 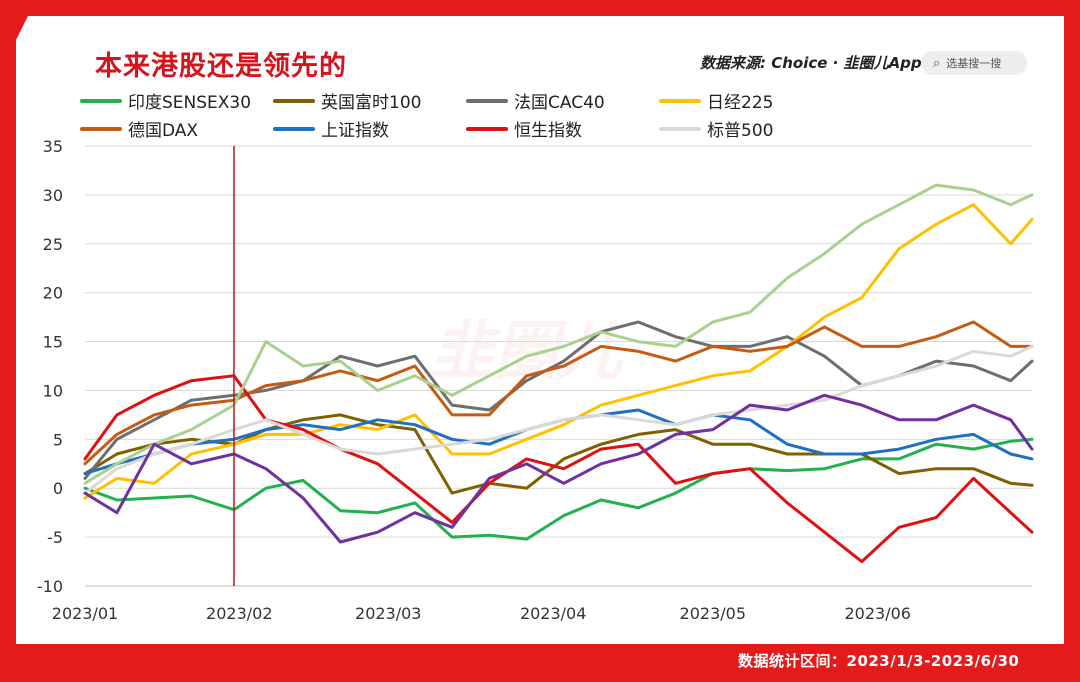 I want to click on legend-item: 德国DAX, so click(x=139, y=128).